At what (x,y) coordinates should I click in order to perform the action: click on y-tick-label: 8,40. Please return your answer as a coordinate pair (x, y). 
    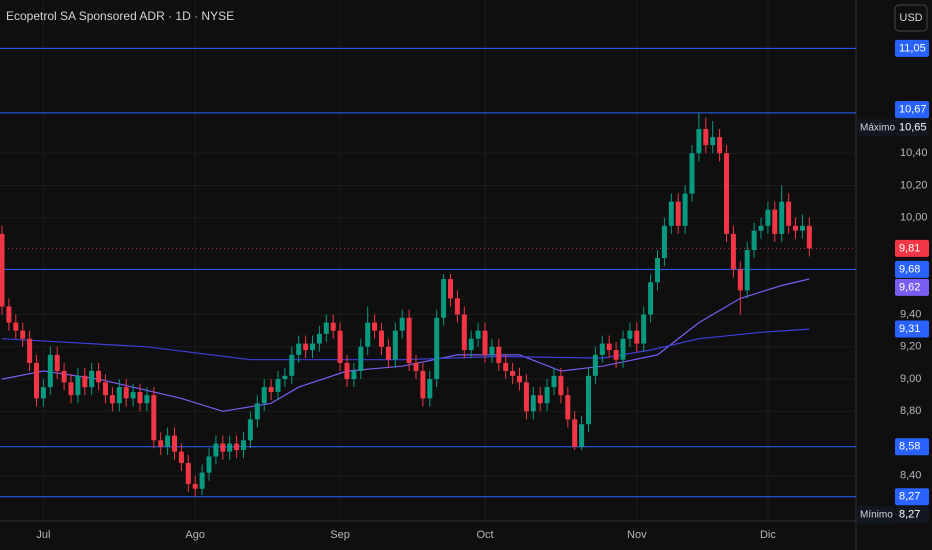
    Looking at the image, I should click on (910, 476).